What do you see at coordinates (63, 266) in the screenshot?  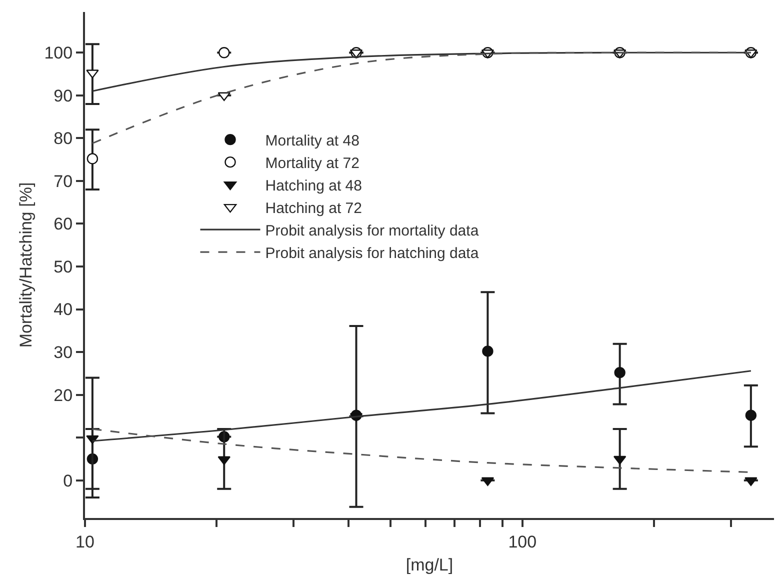 I see `y-tick-label: 50` at bounding box center [63, 266].